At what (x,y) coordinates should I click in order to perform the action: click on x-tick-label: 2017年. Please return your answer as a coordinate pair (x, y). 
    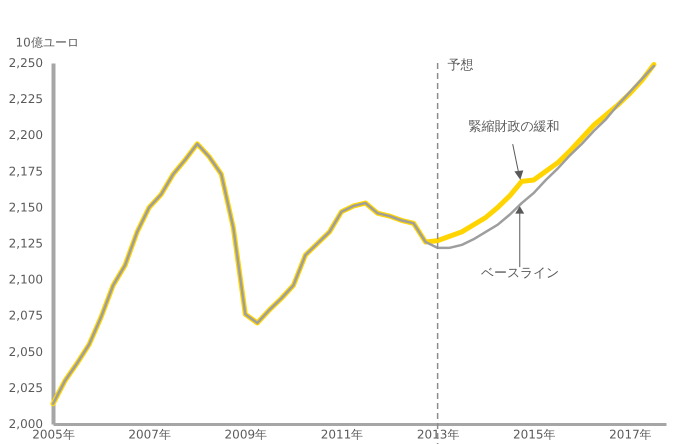
    Looking at the image, I should click on (630, 435).